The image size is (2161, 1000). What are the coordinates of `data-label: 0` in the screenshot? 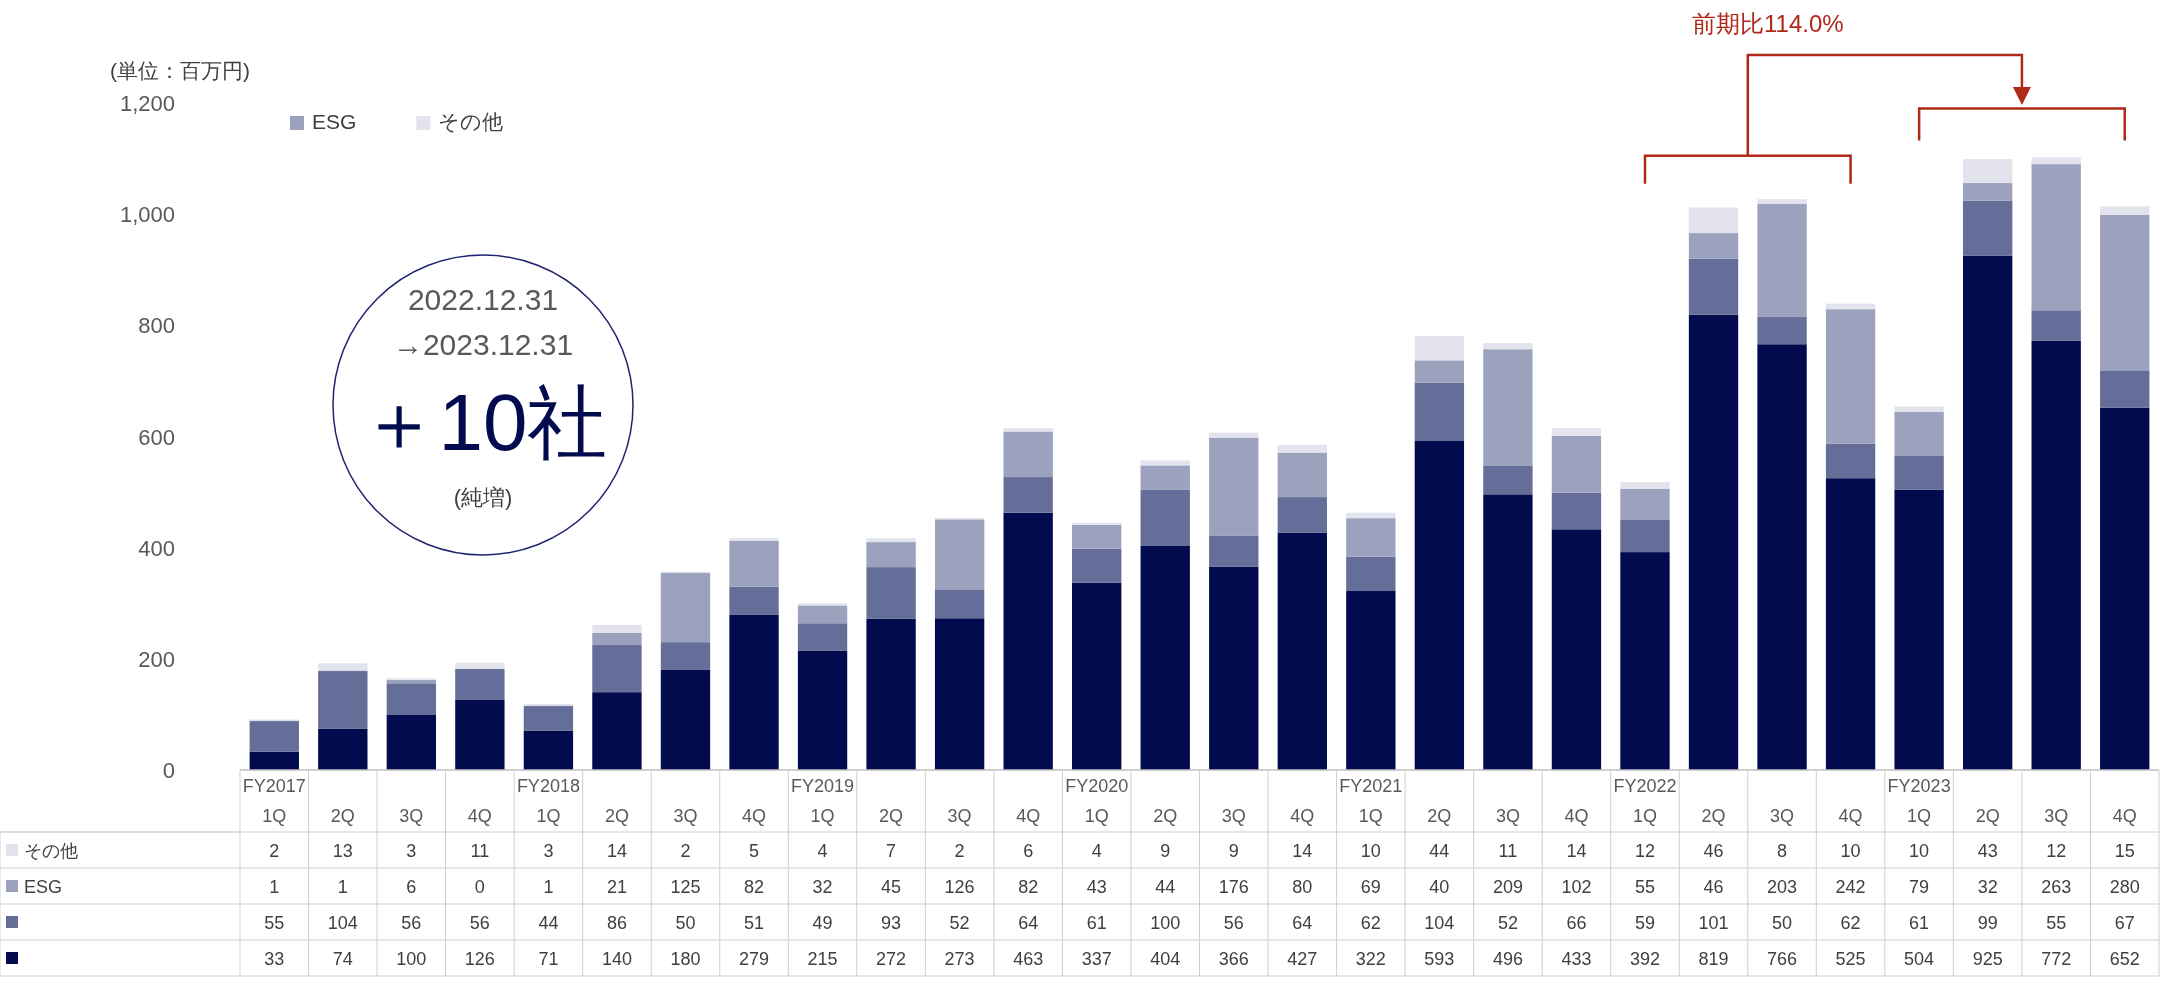 It's located at (479, 887).